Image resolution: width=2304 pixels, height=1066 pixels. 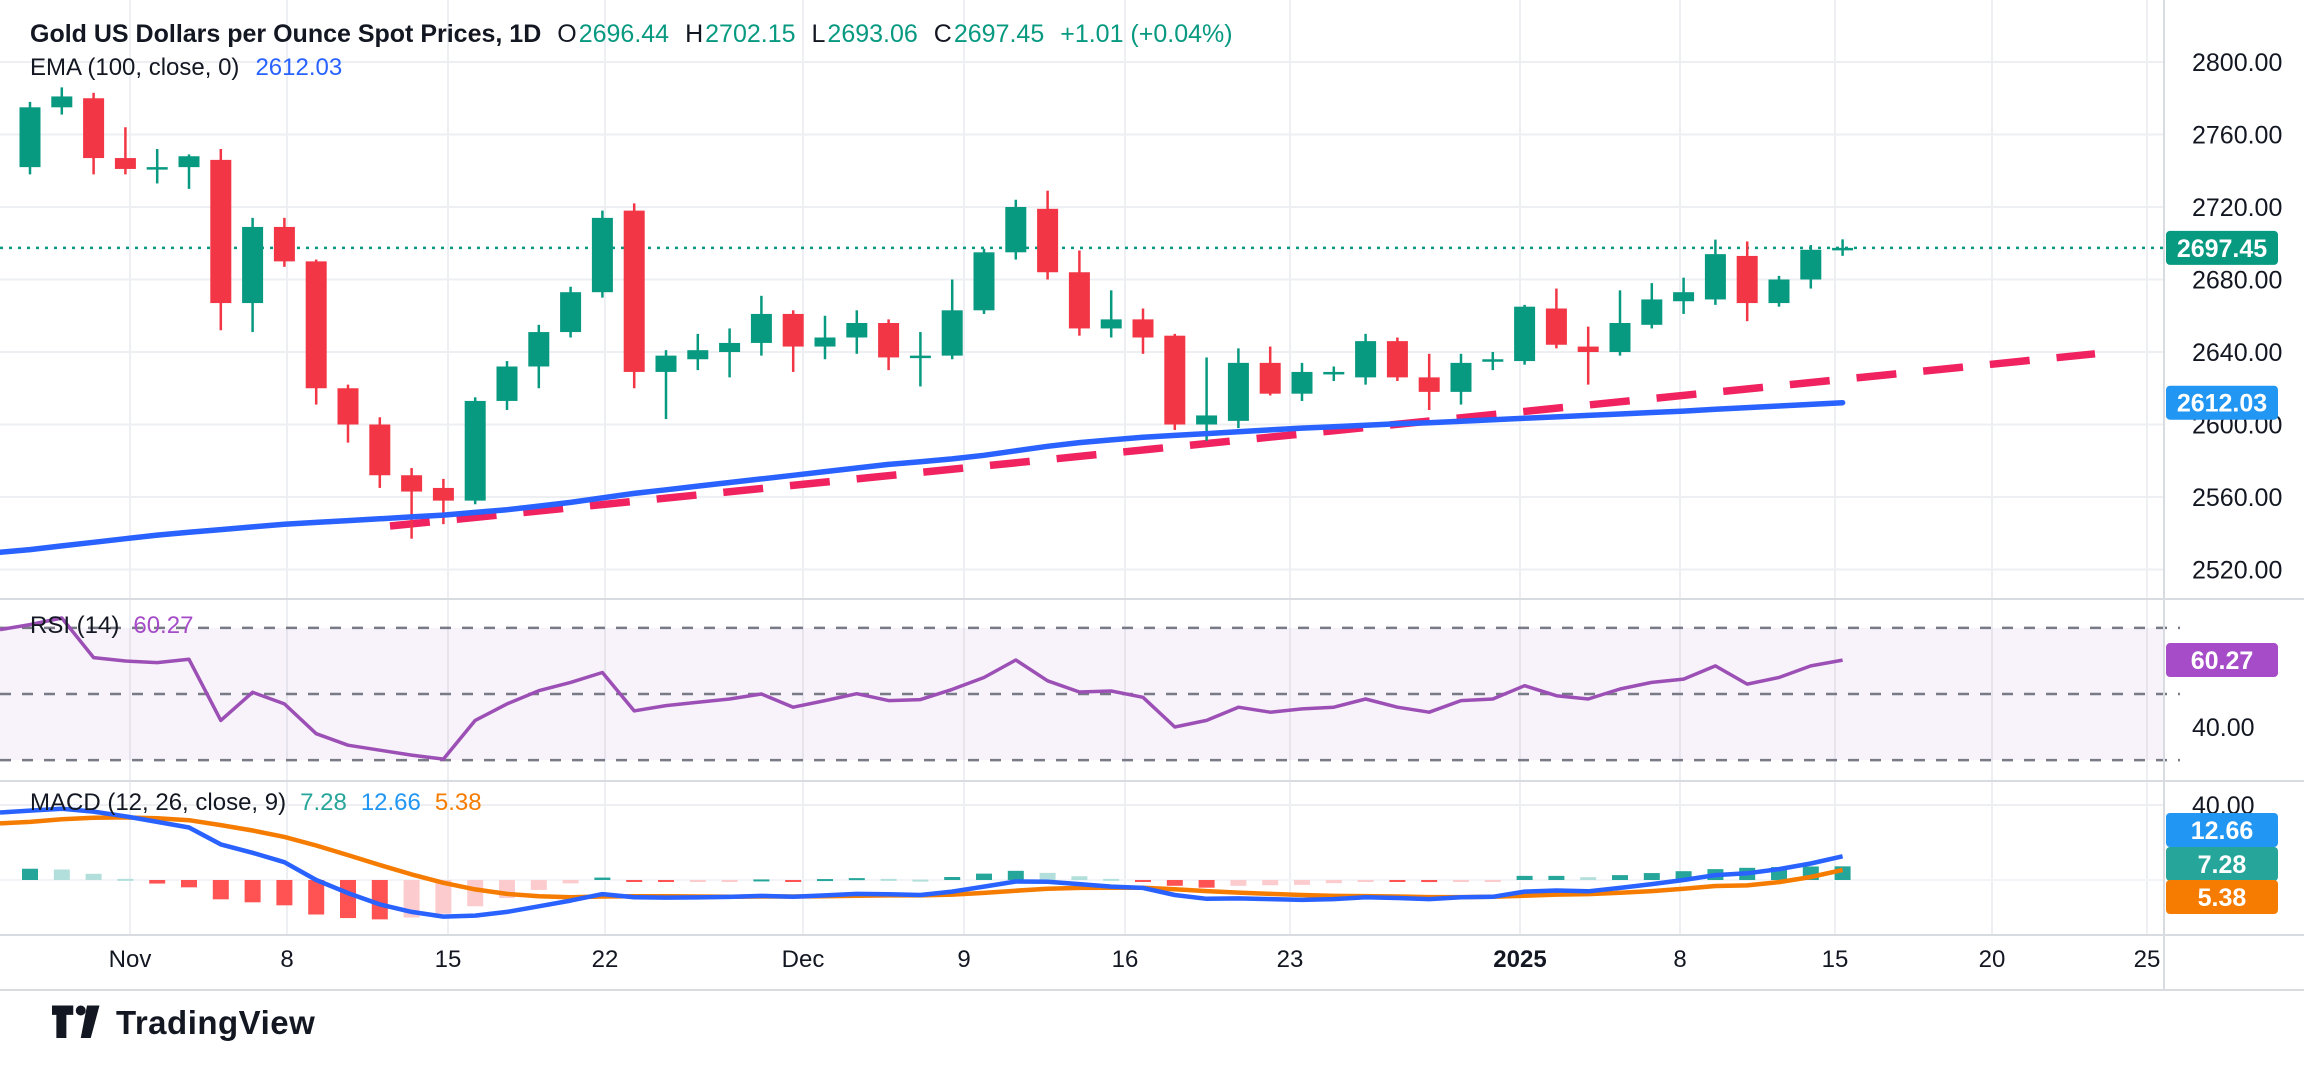 I want to click on tradingview-logo: TradingView, so click(x=183, y=1023).